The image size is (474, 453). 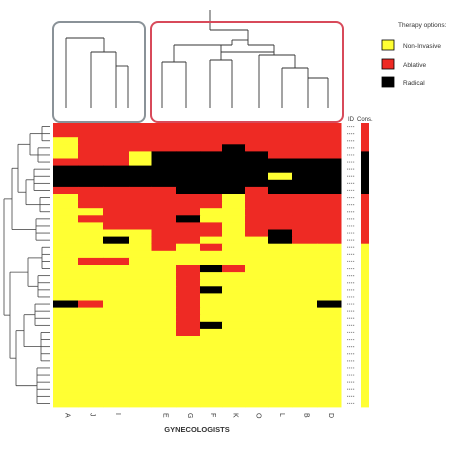 I want to click on legend-label-ablative: Ablative, so click(x=415, y=65).